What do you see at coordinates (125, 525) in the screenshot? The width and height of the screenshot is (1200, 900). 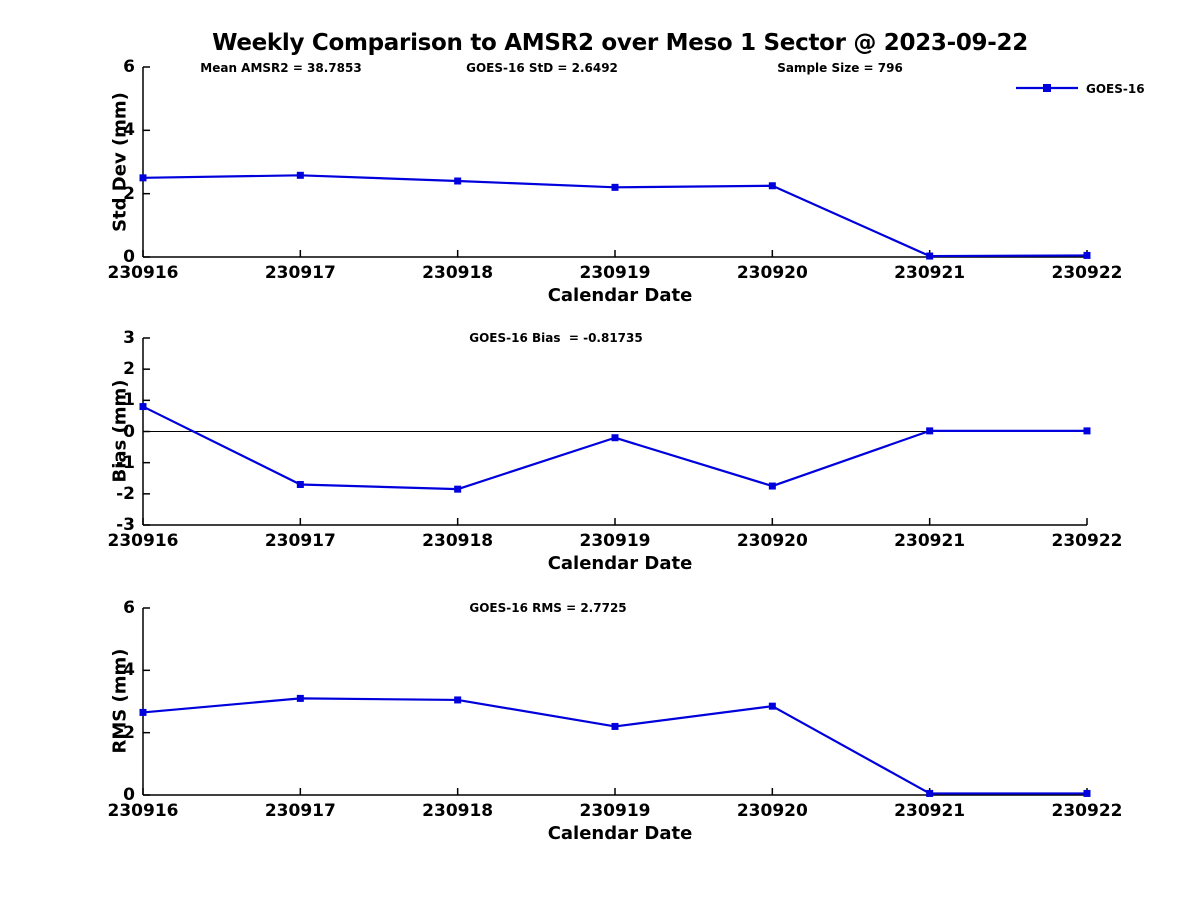 I see `y-tick-label: -3` at bounding box center [125, 525].